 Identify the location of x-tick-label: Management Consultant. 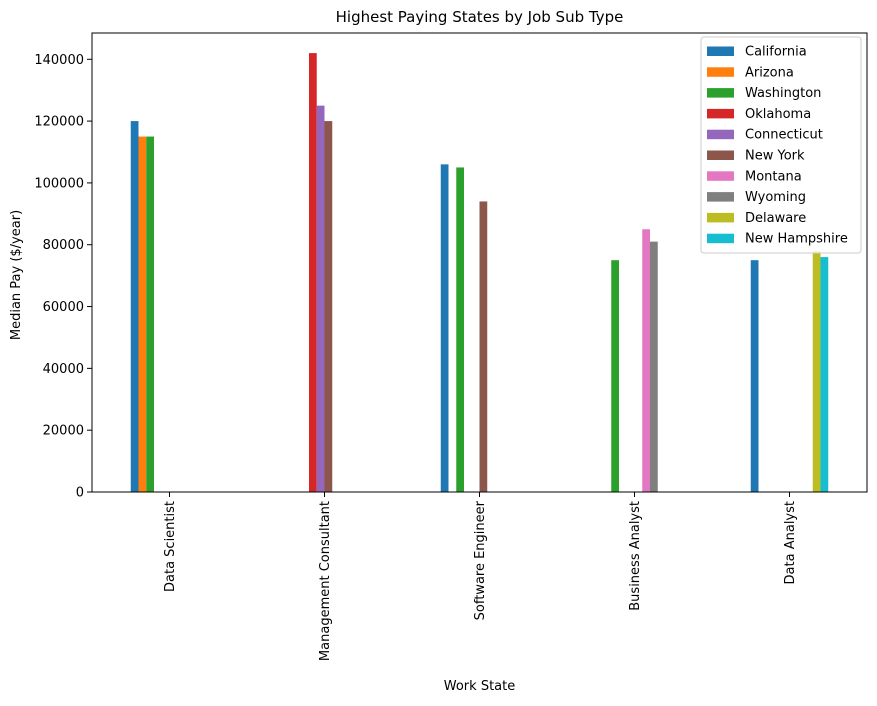
(325, 581).